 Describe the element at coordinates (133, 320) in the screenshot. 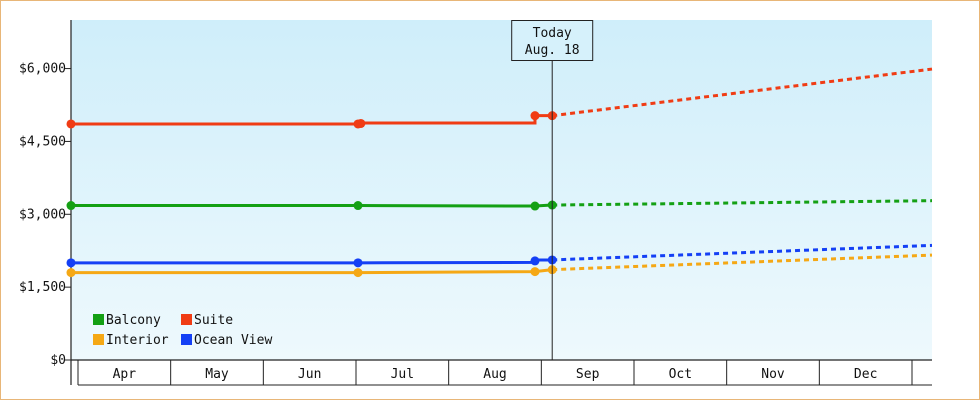

I see `legend-label: Balcony` at that location.